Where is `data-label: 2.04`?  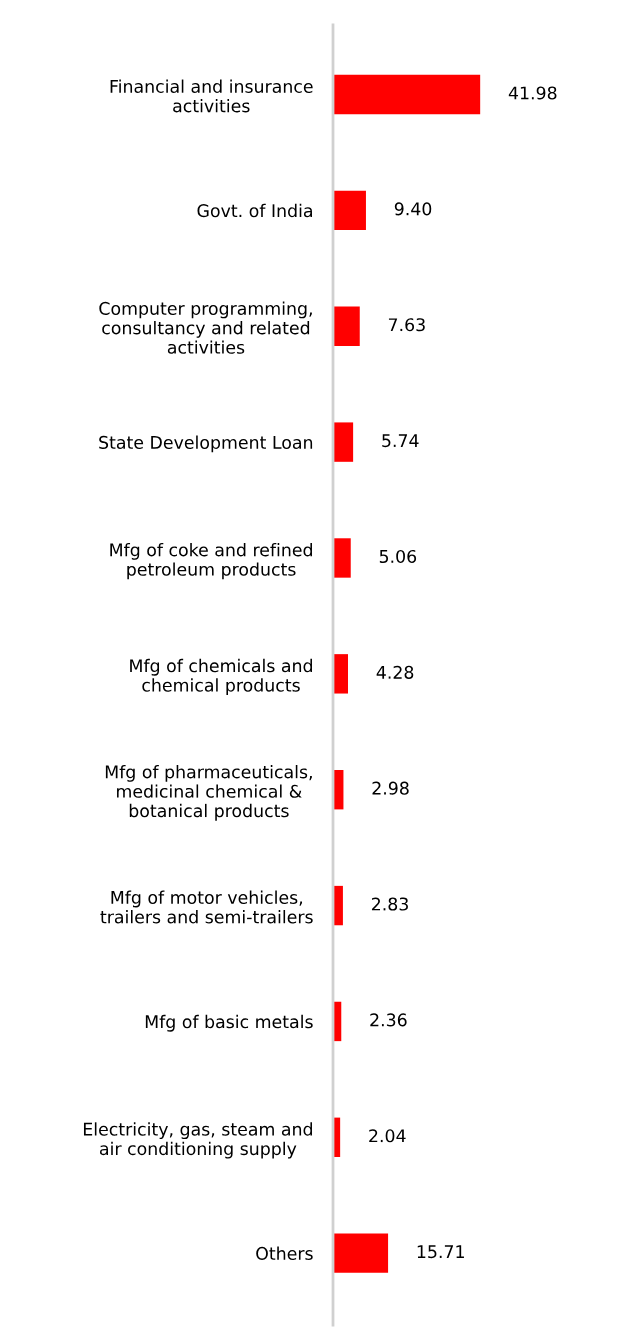 data-label: 2.04 is located at coordinates (387, 1136).